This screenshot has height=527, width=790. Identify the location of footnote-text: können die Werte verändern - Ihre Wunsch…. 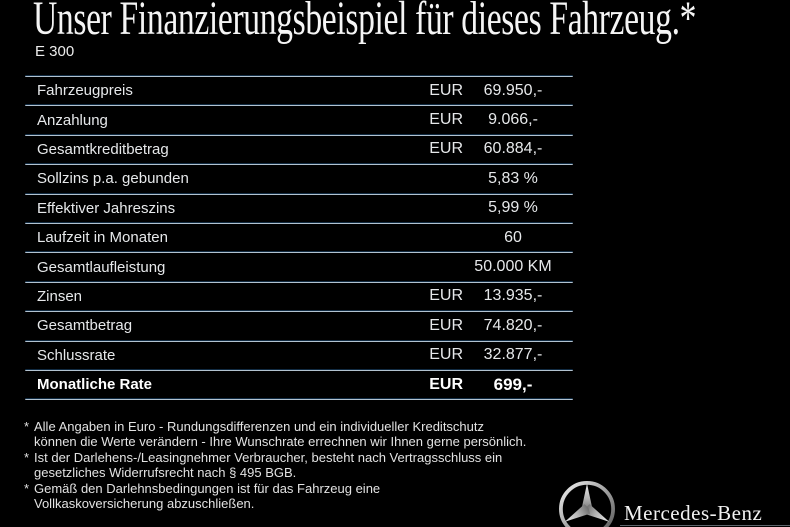
(280, 442).